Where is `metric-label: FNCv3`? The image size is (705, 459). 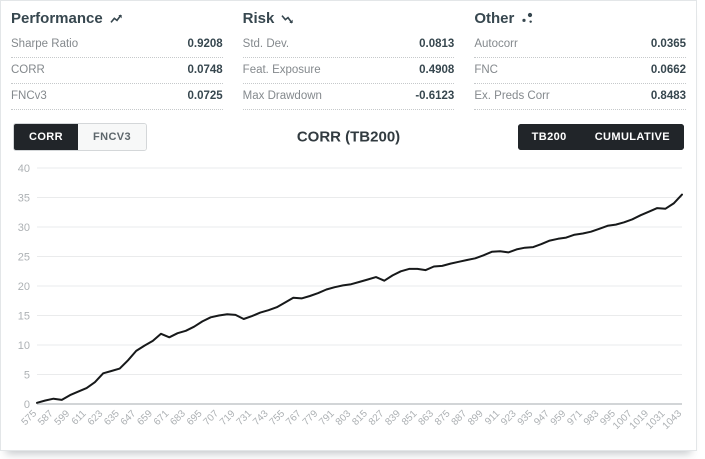
metric-label: FNCv3 is located at coordinates (29, 96).